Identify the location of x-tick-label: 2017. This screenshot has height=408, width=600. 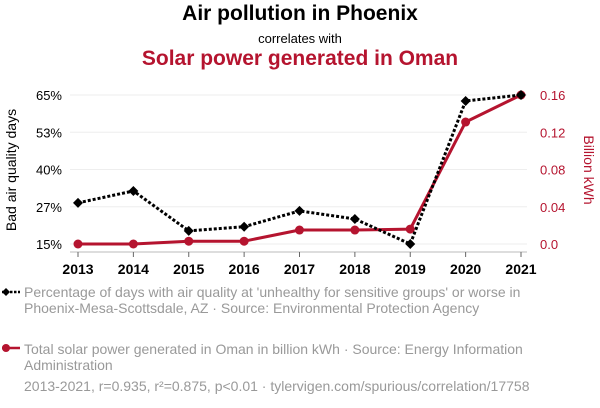
(299, 269).